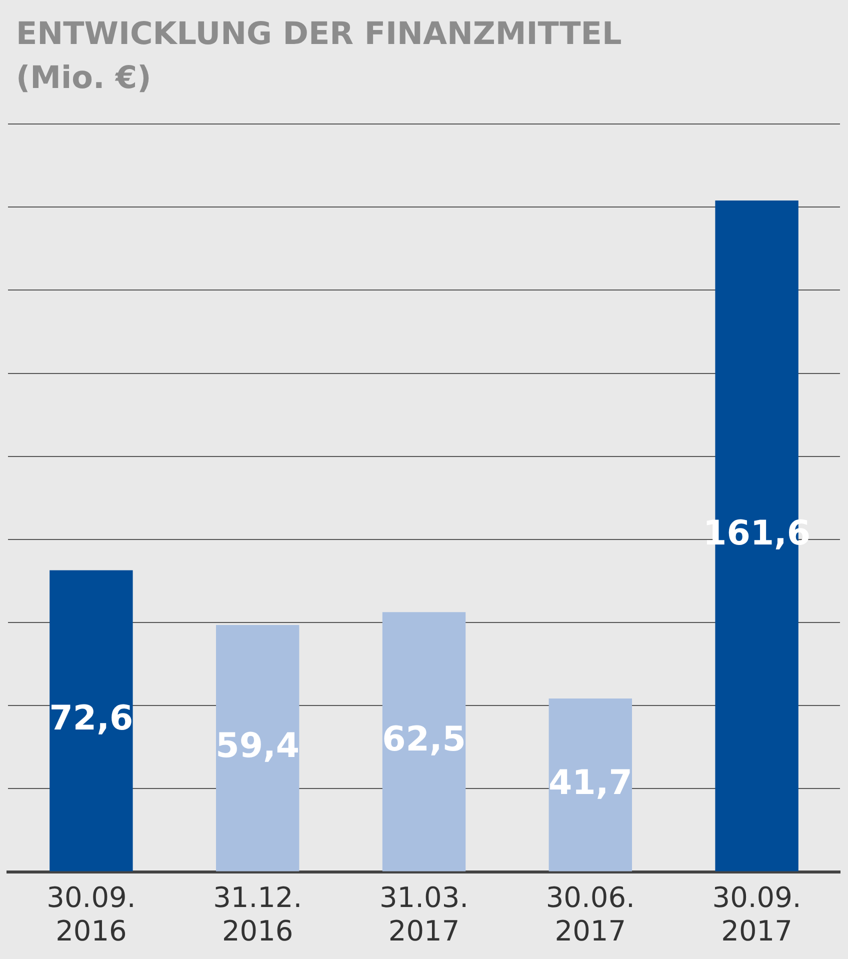  What do you see at coordinates (319, 34) in the screenshot?
I see `chart-title: ENTWICKLUNG DER FINANZMITTEL` at bounding box center [319, 34].